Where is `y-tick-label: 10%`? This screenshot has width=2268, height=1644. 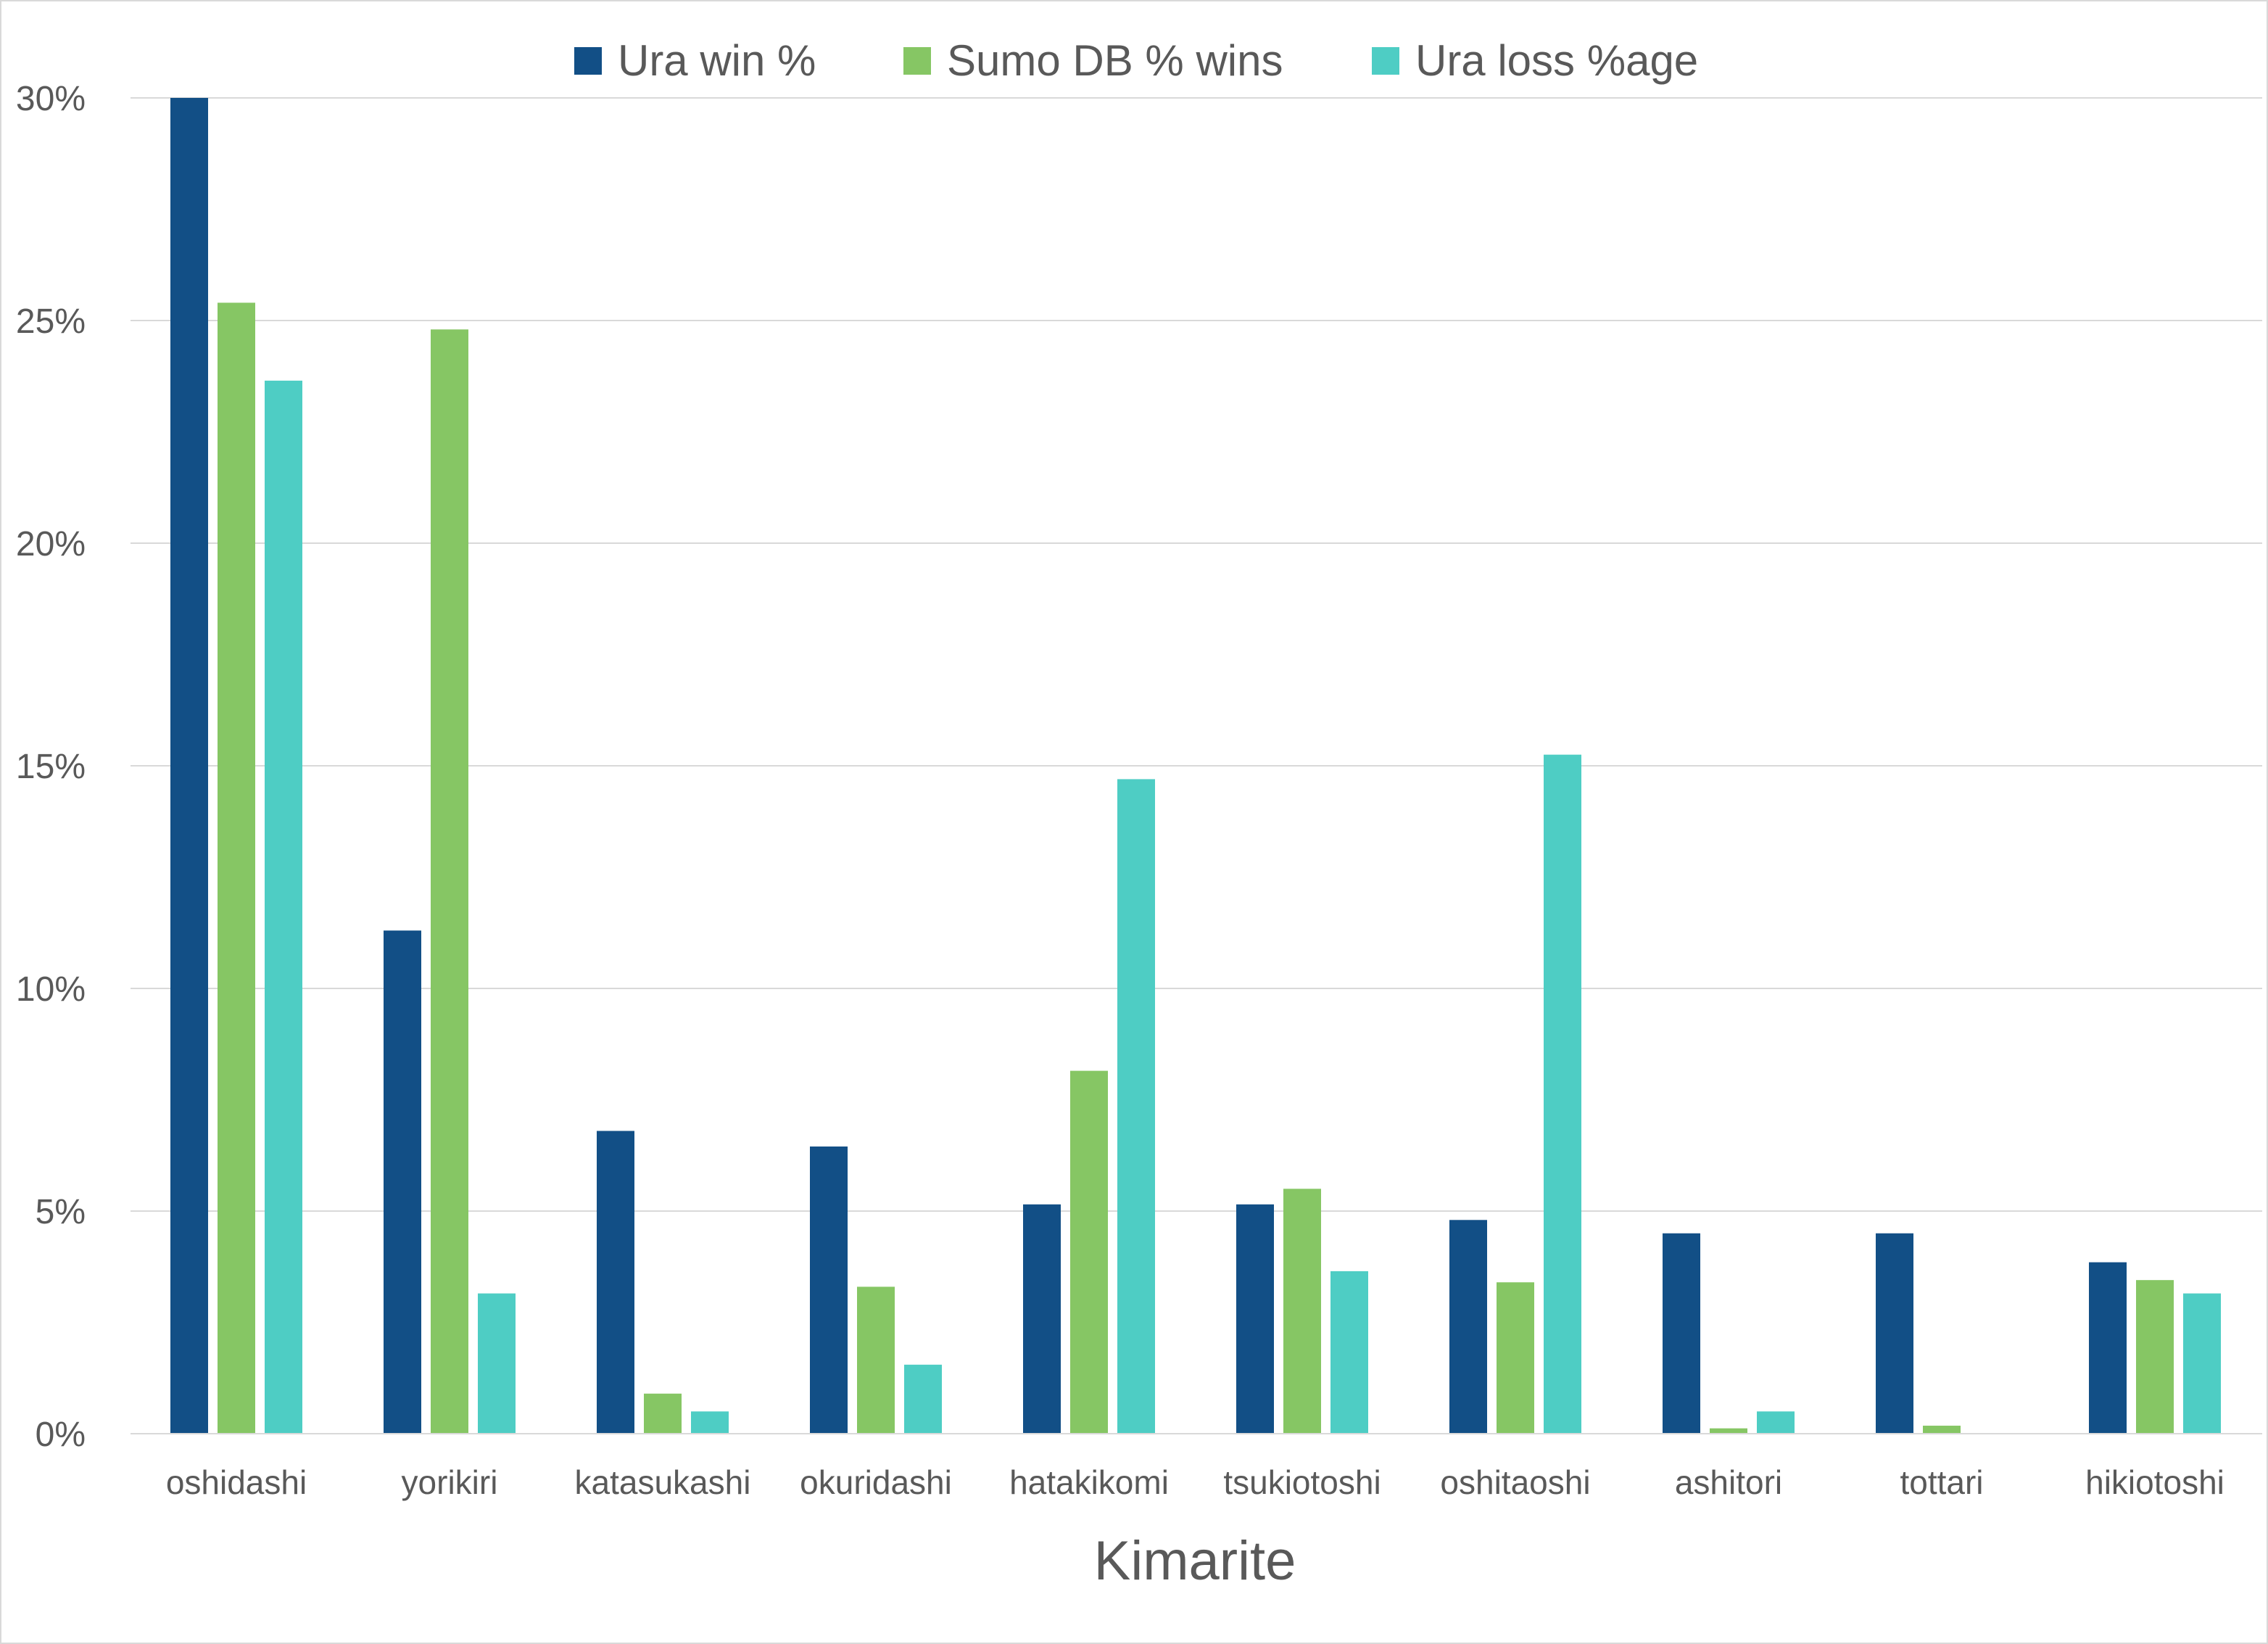 y-tick-label: 10% is located at coordinates (51, 989).